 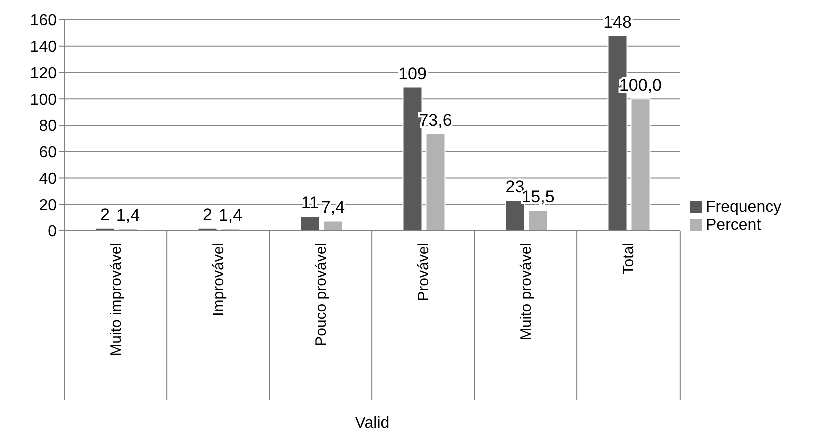 I want to click on x-tick-label: Improvável, so click(x=219, y=279).